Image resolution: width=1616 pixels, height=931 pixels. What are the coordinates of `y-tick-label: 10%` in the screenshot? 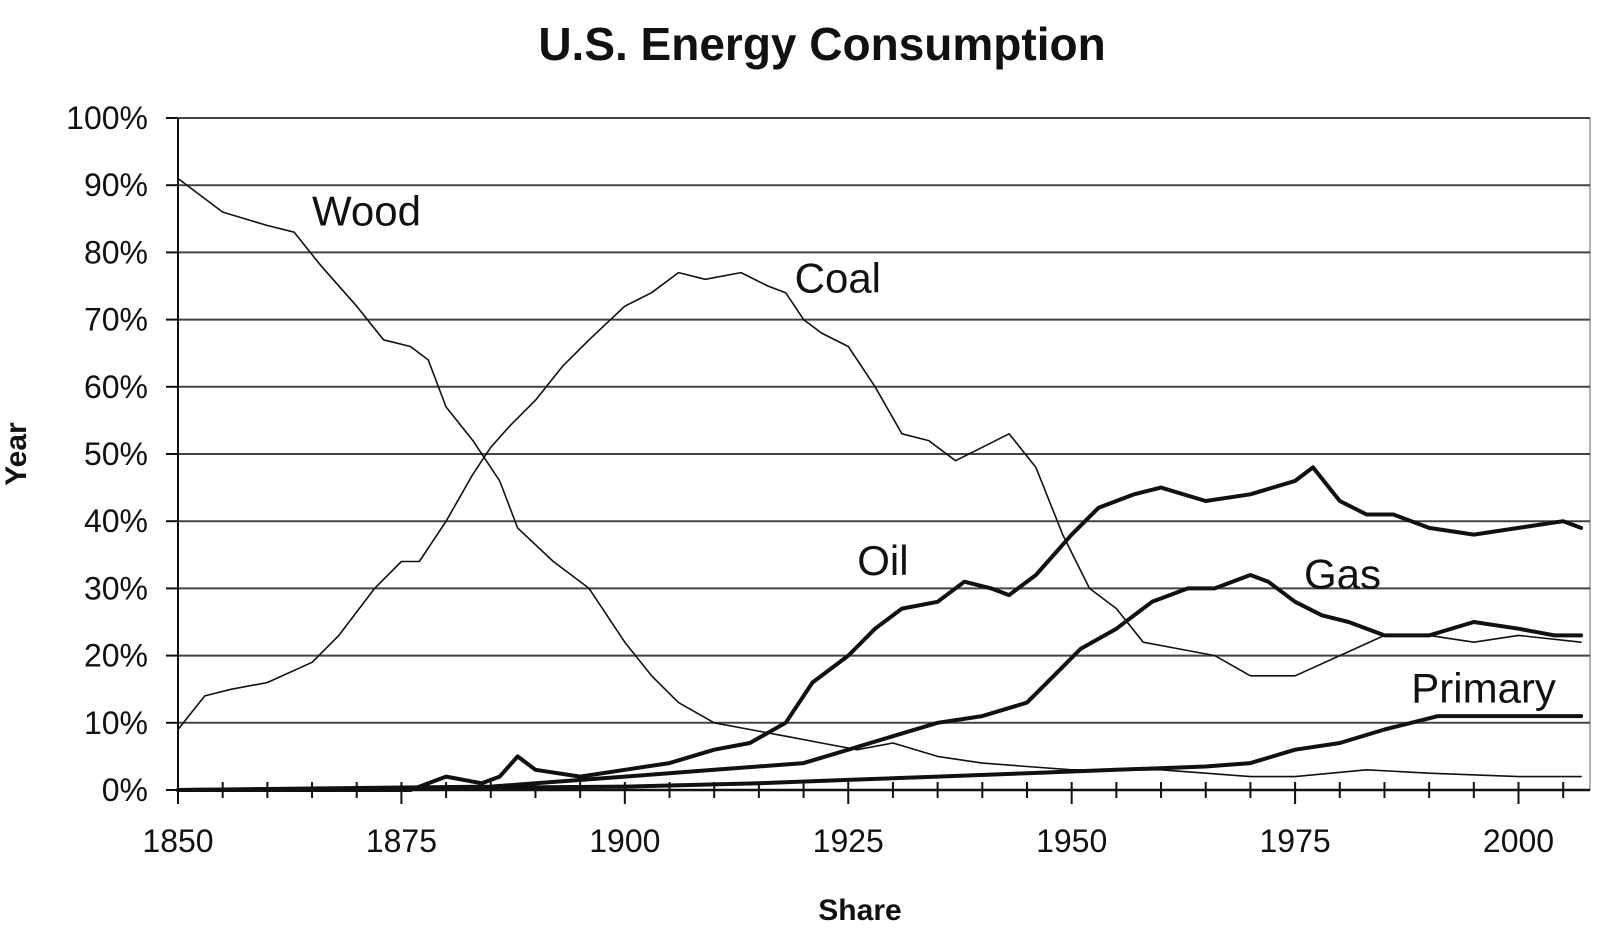 It's located at (116, 723).